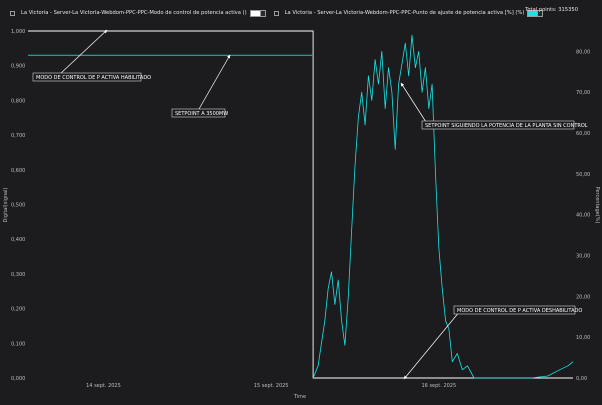 Image resolution: width=602 pixels, height=405 pixels. Describe the element at coordinates (18, 310) in the screenshot. I see `y-left-tick-label: 0,200` at that location.